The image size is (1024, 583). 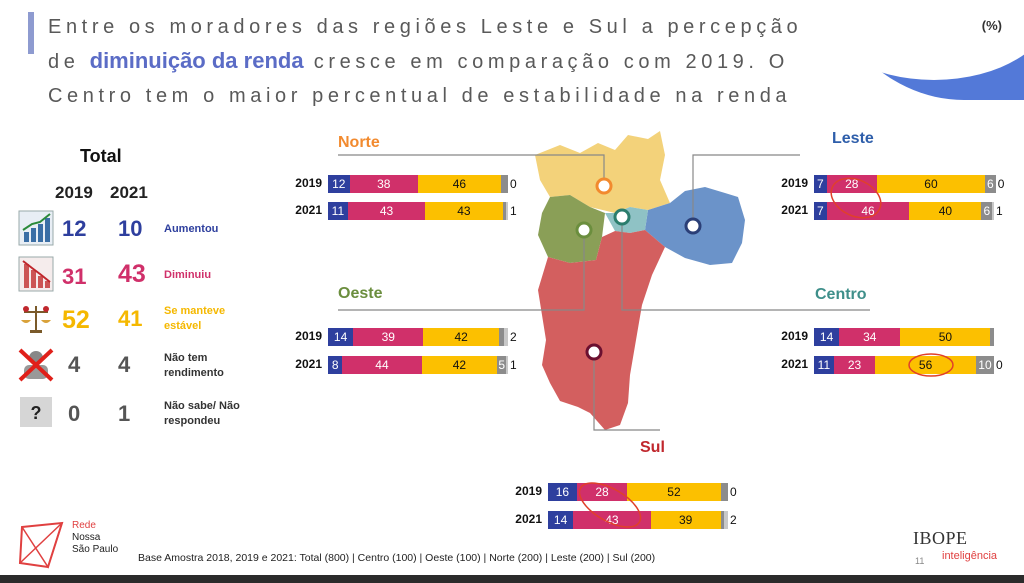 I want to click on sul-segment-estavel-2019: 52, so click(x=674, y=492).